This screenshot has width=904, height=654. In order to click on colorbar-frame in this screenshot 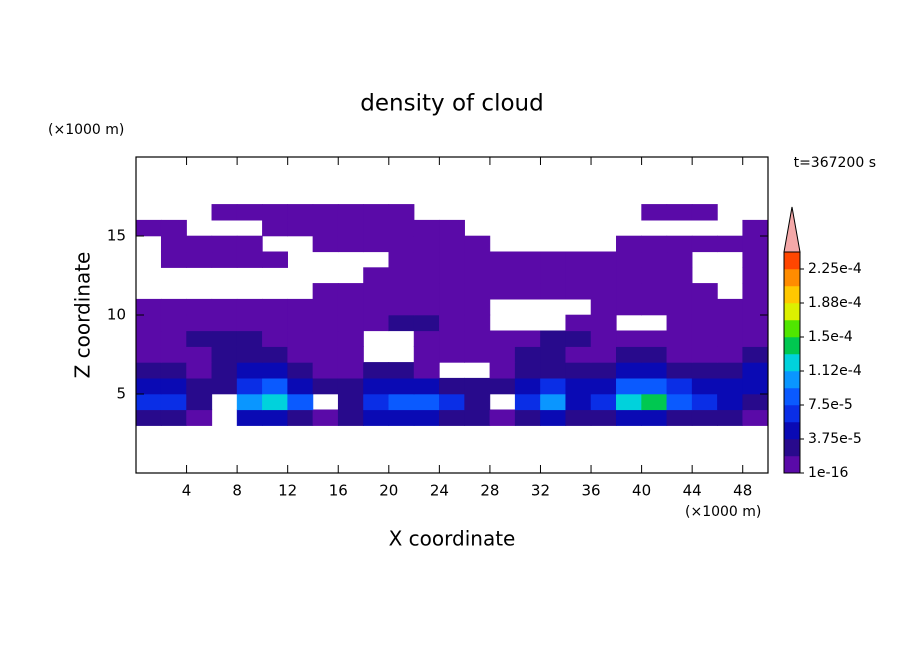, I will do `click(792, 362)`.